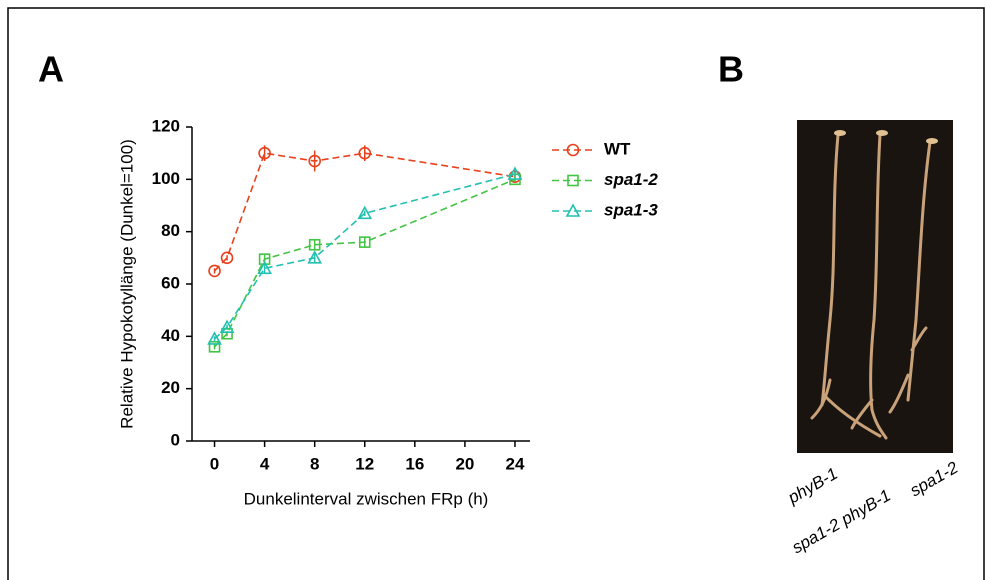 This screenshot has height=580, width=986. Describe the element at coordinates (265, 463) in the screenshot. I see `x-tick-label: 4` at that location.